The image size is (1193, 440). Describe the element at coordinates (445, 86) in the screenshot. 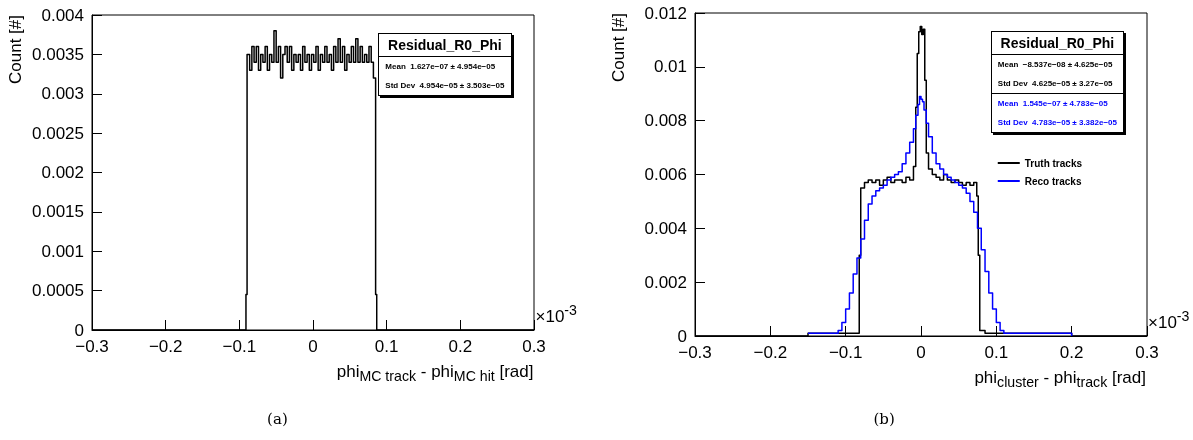

I see `annotation: Std Dev 4.954e−05 ± 3.503e−05` at that location.